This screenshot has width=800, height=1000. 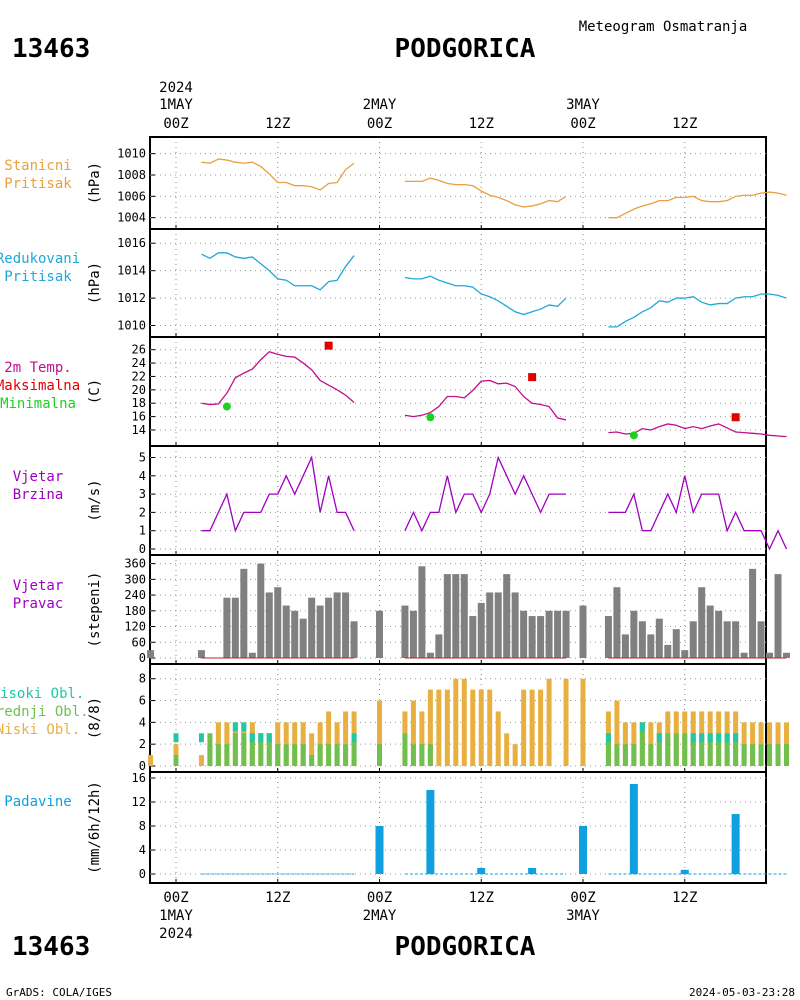 What do you see at coordinates (583, 916) in the screenshot?
I see `bottom-day-label: 3MAY` at bounding box center [583, 916].